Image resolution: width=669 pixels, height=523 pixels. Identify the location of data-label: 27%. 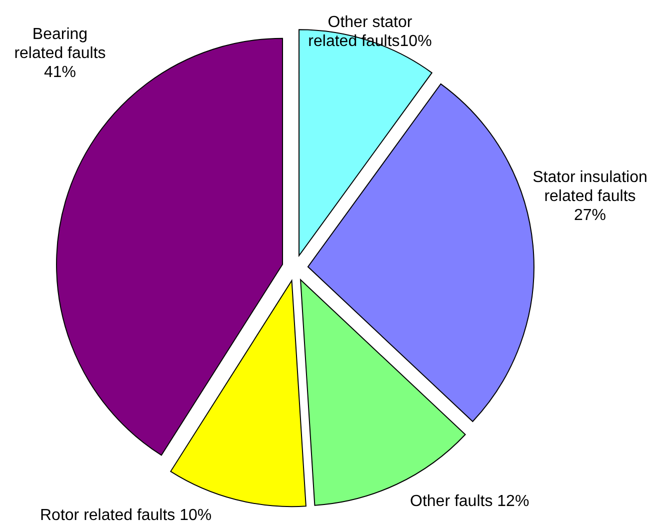
(590, 215).